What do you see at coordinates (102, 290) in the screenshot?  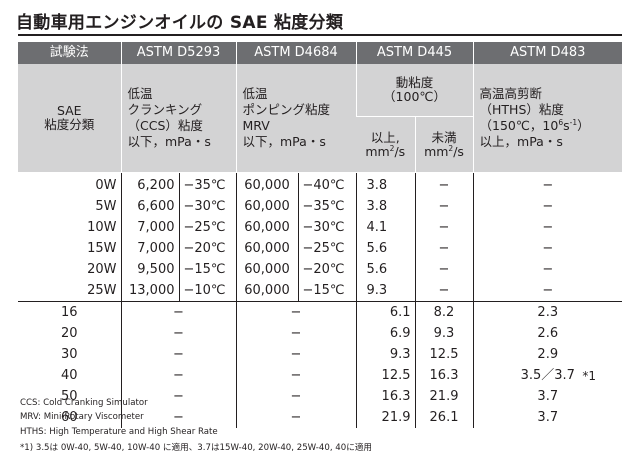 I see `sae-grade: 25W` at bounding box center [102, 290].